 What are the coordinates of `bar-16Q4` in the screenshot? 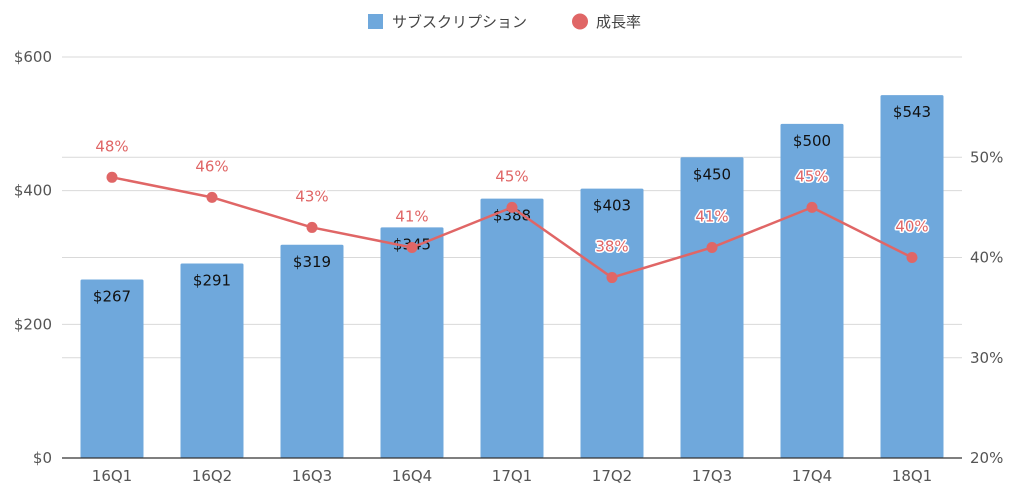 It's located at (412, 342).